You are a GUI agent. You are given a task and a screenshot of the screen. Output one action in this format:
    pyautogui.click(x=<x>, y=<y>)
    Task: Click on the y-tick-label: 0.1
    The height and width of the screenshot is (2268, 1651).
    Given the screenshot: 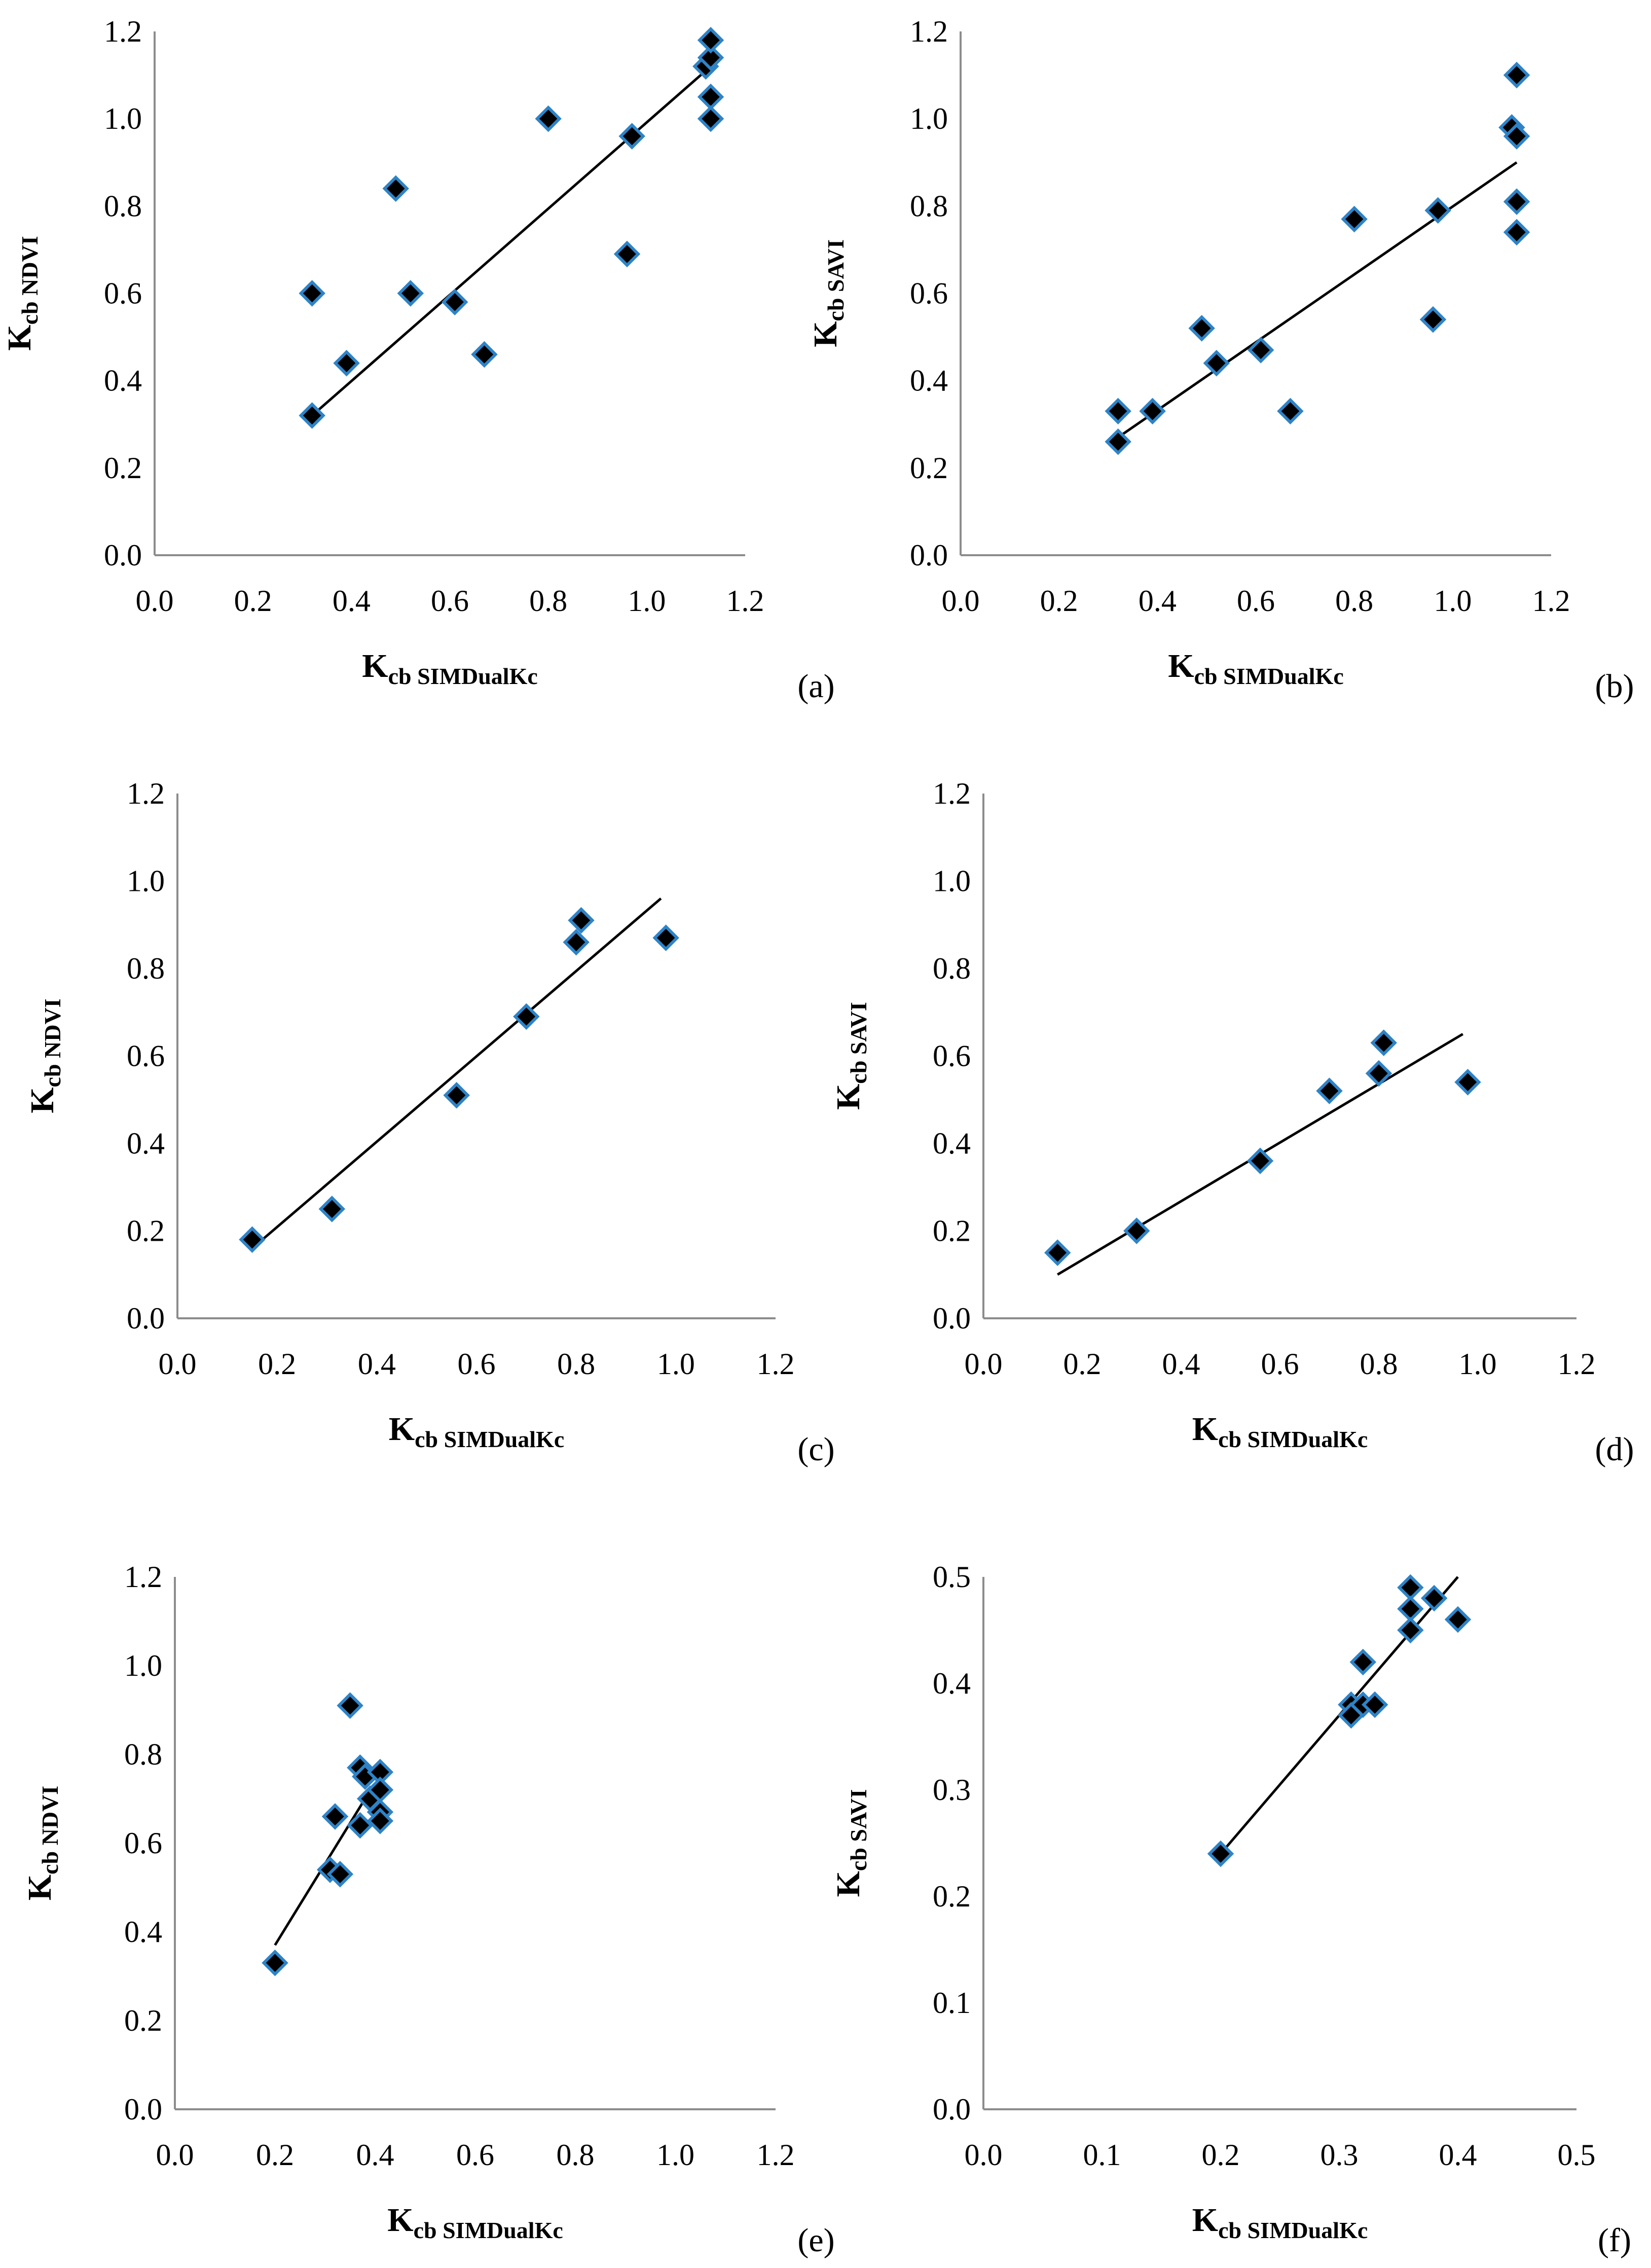 What is the action you would take?
    pyautogui.click(x=952, y=2003)
    